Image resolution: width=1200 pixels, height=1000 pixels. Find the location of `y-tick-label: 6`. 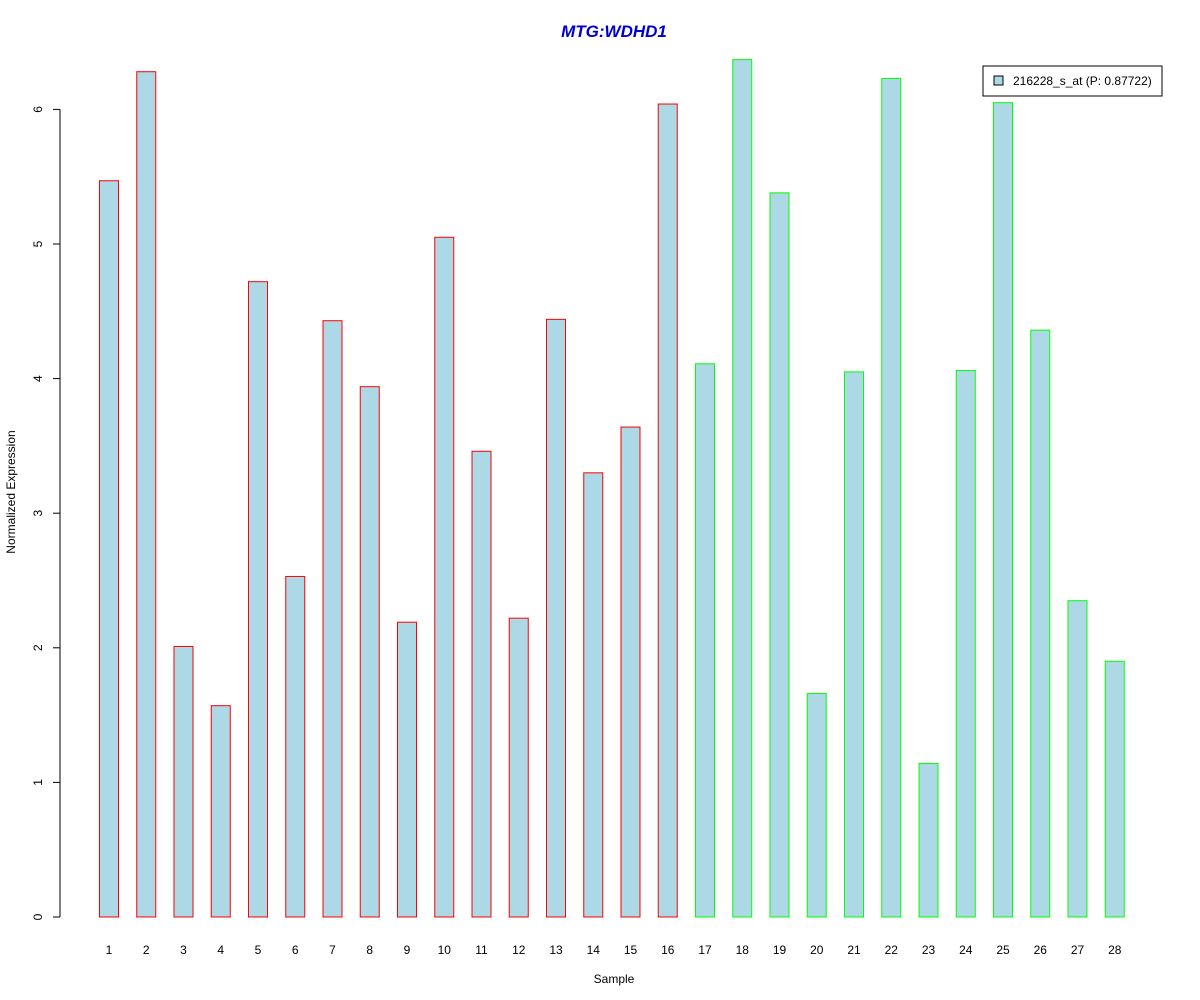

y-tick-label: 6 is located at coordinates (38, 109).